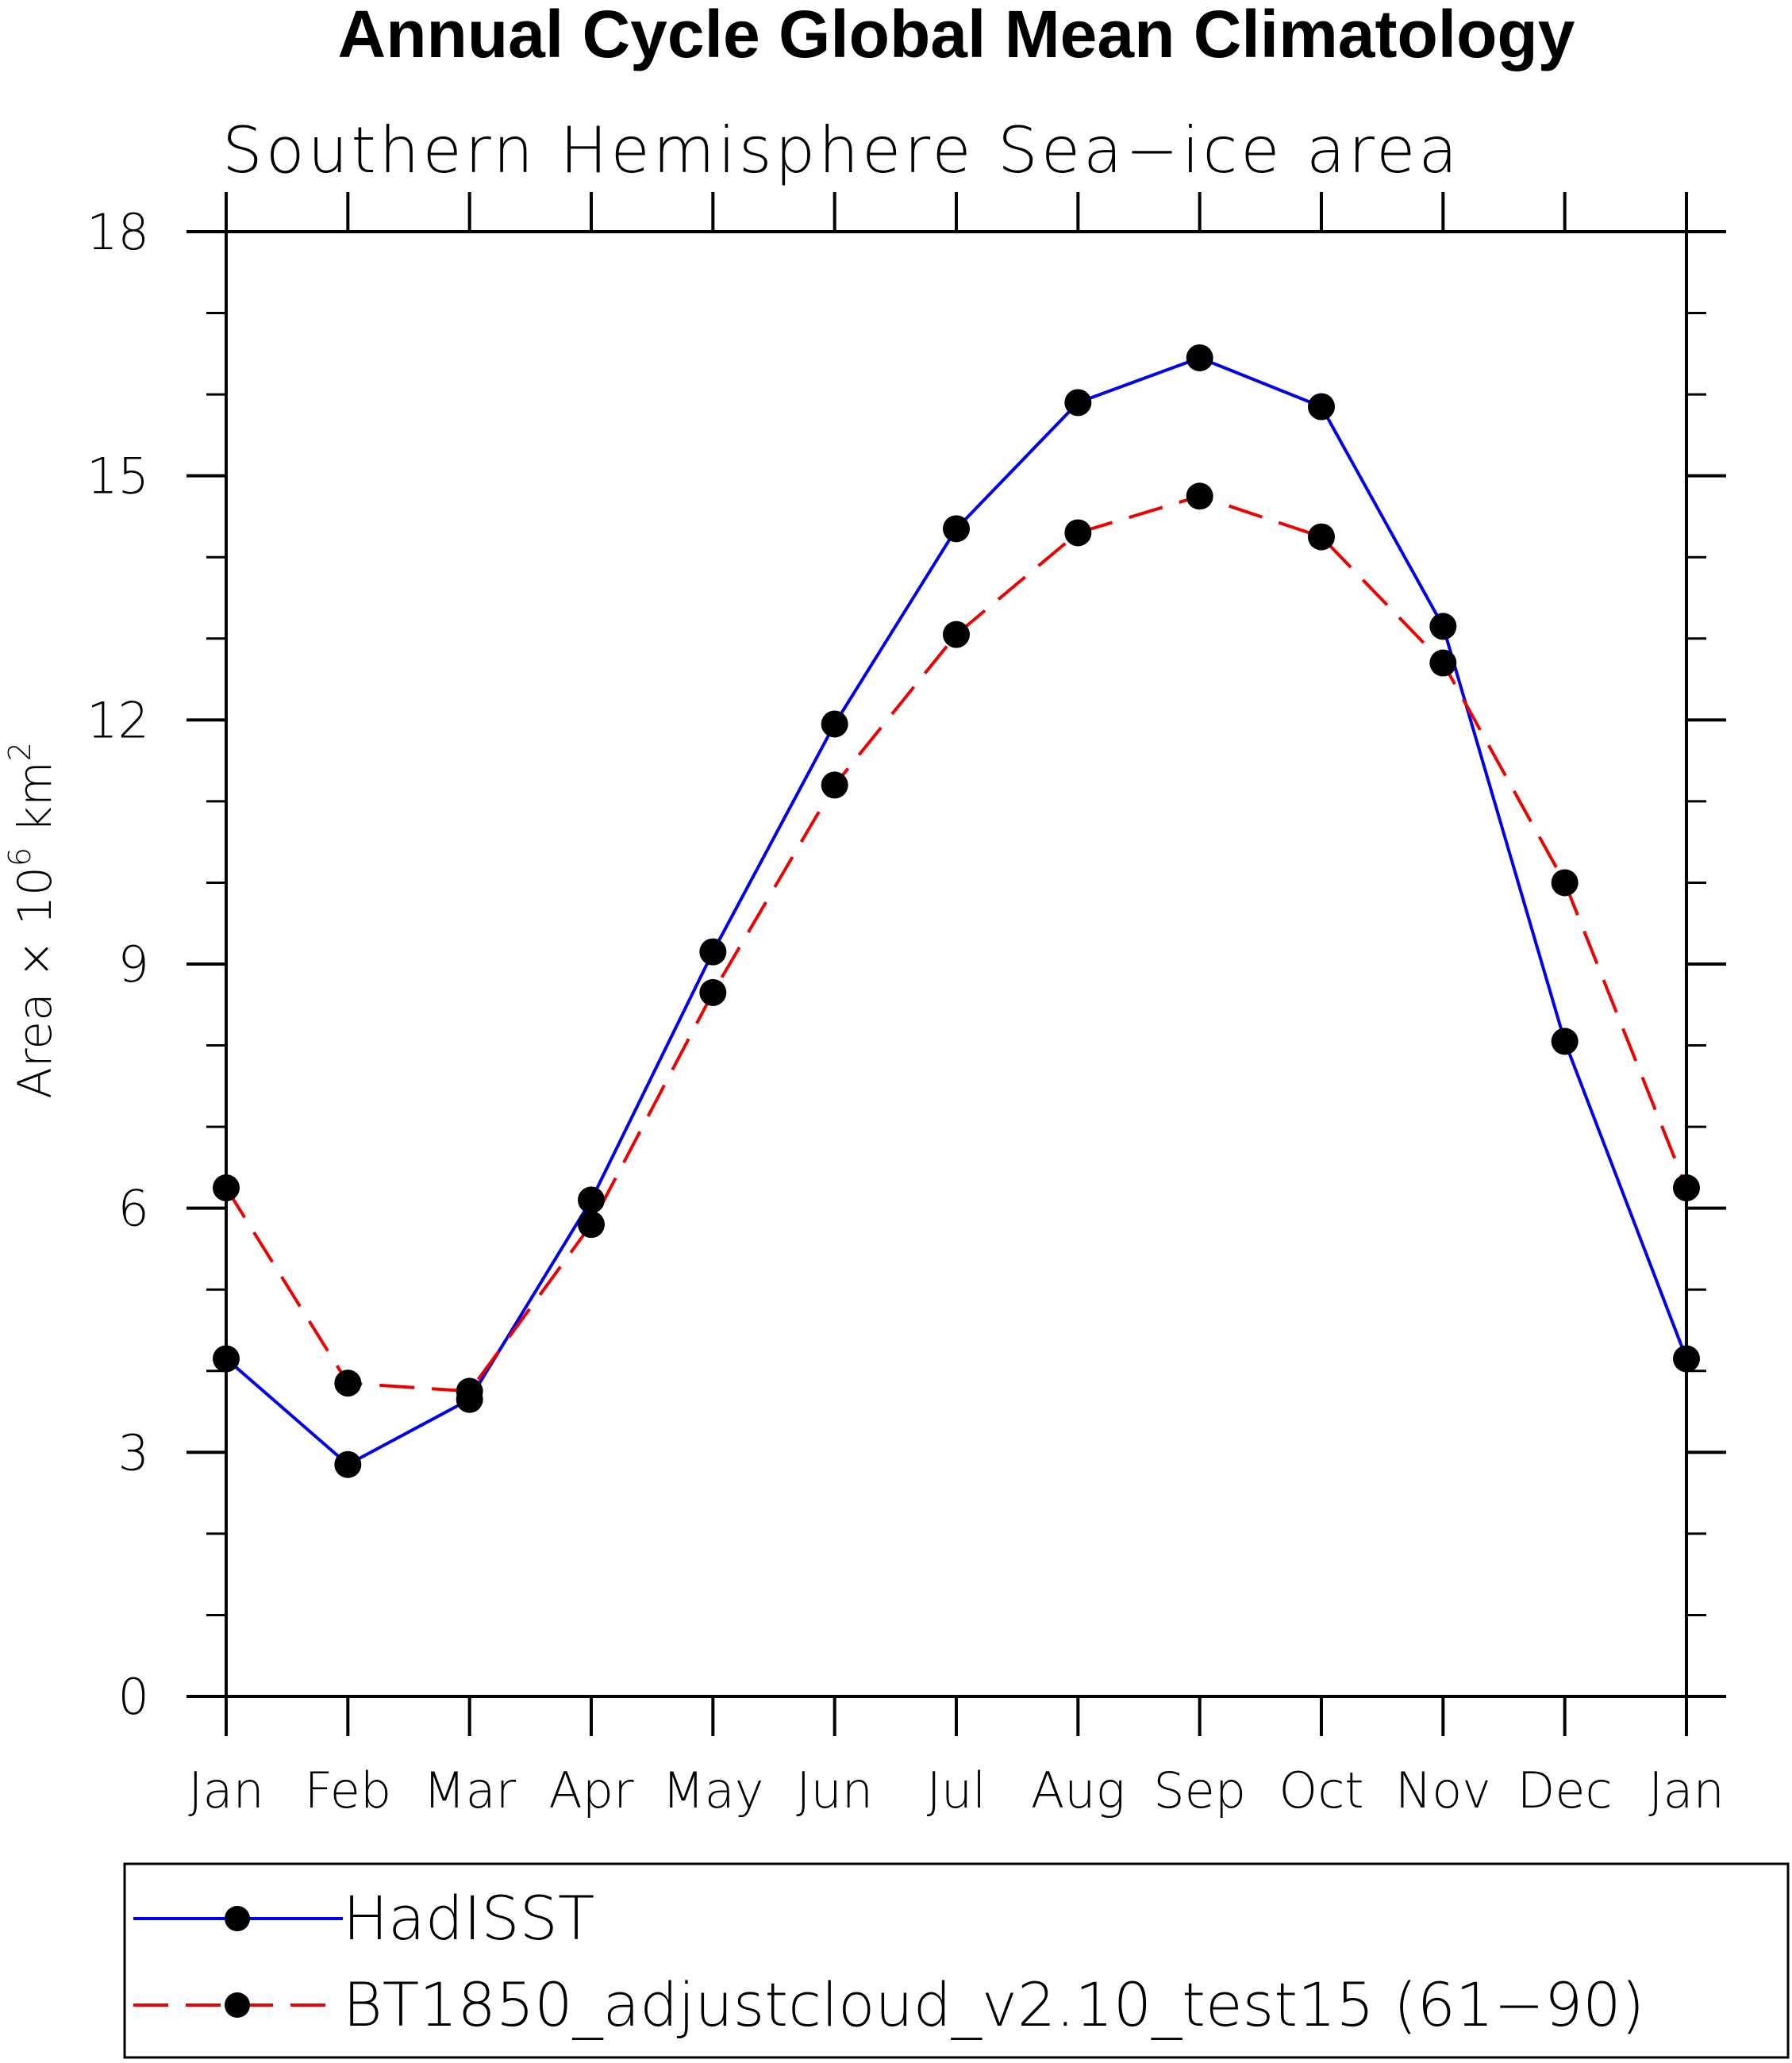  I want to click on legend-label-hadisst: HadISST, so click(468, 1918).